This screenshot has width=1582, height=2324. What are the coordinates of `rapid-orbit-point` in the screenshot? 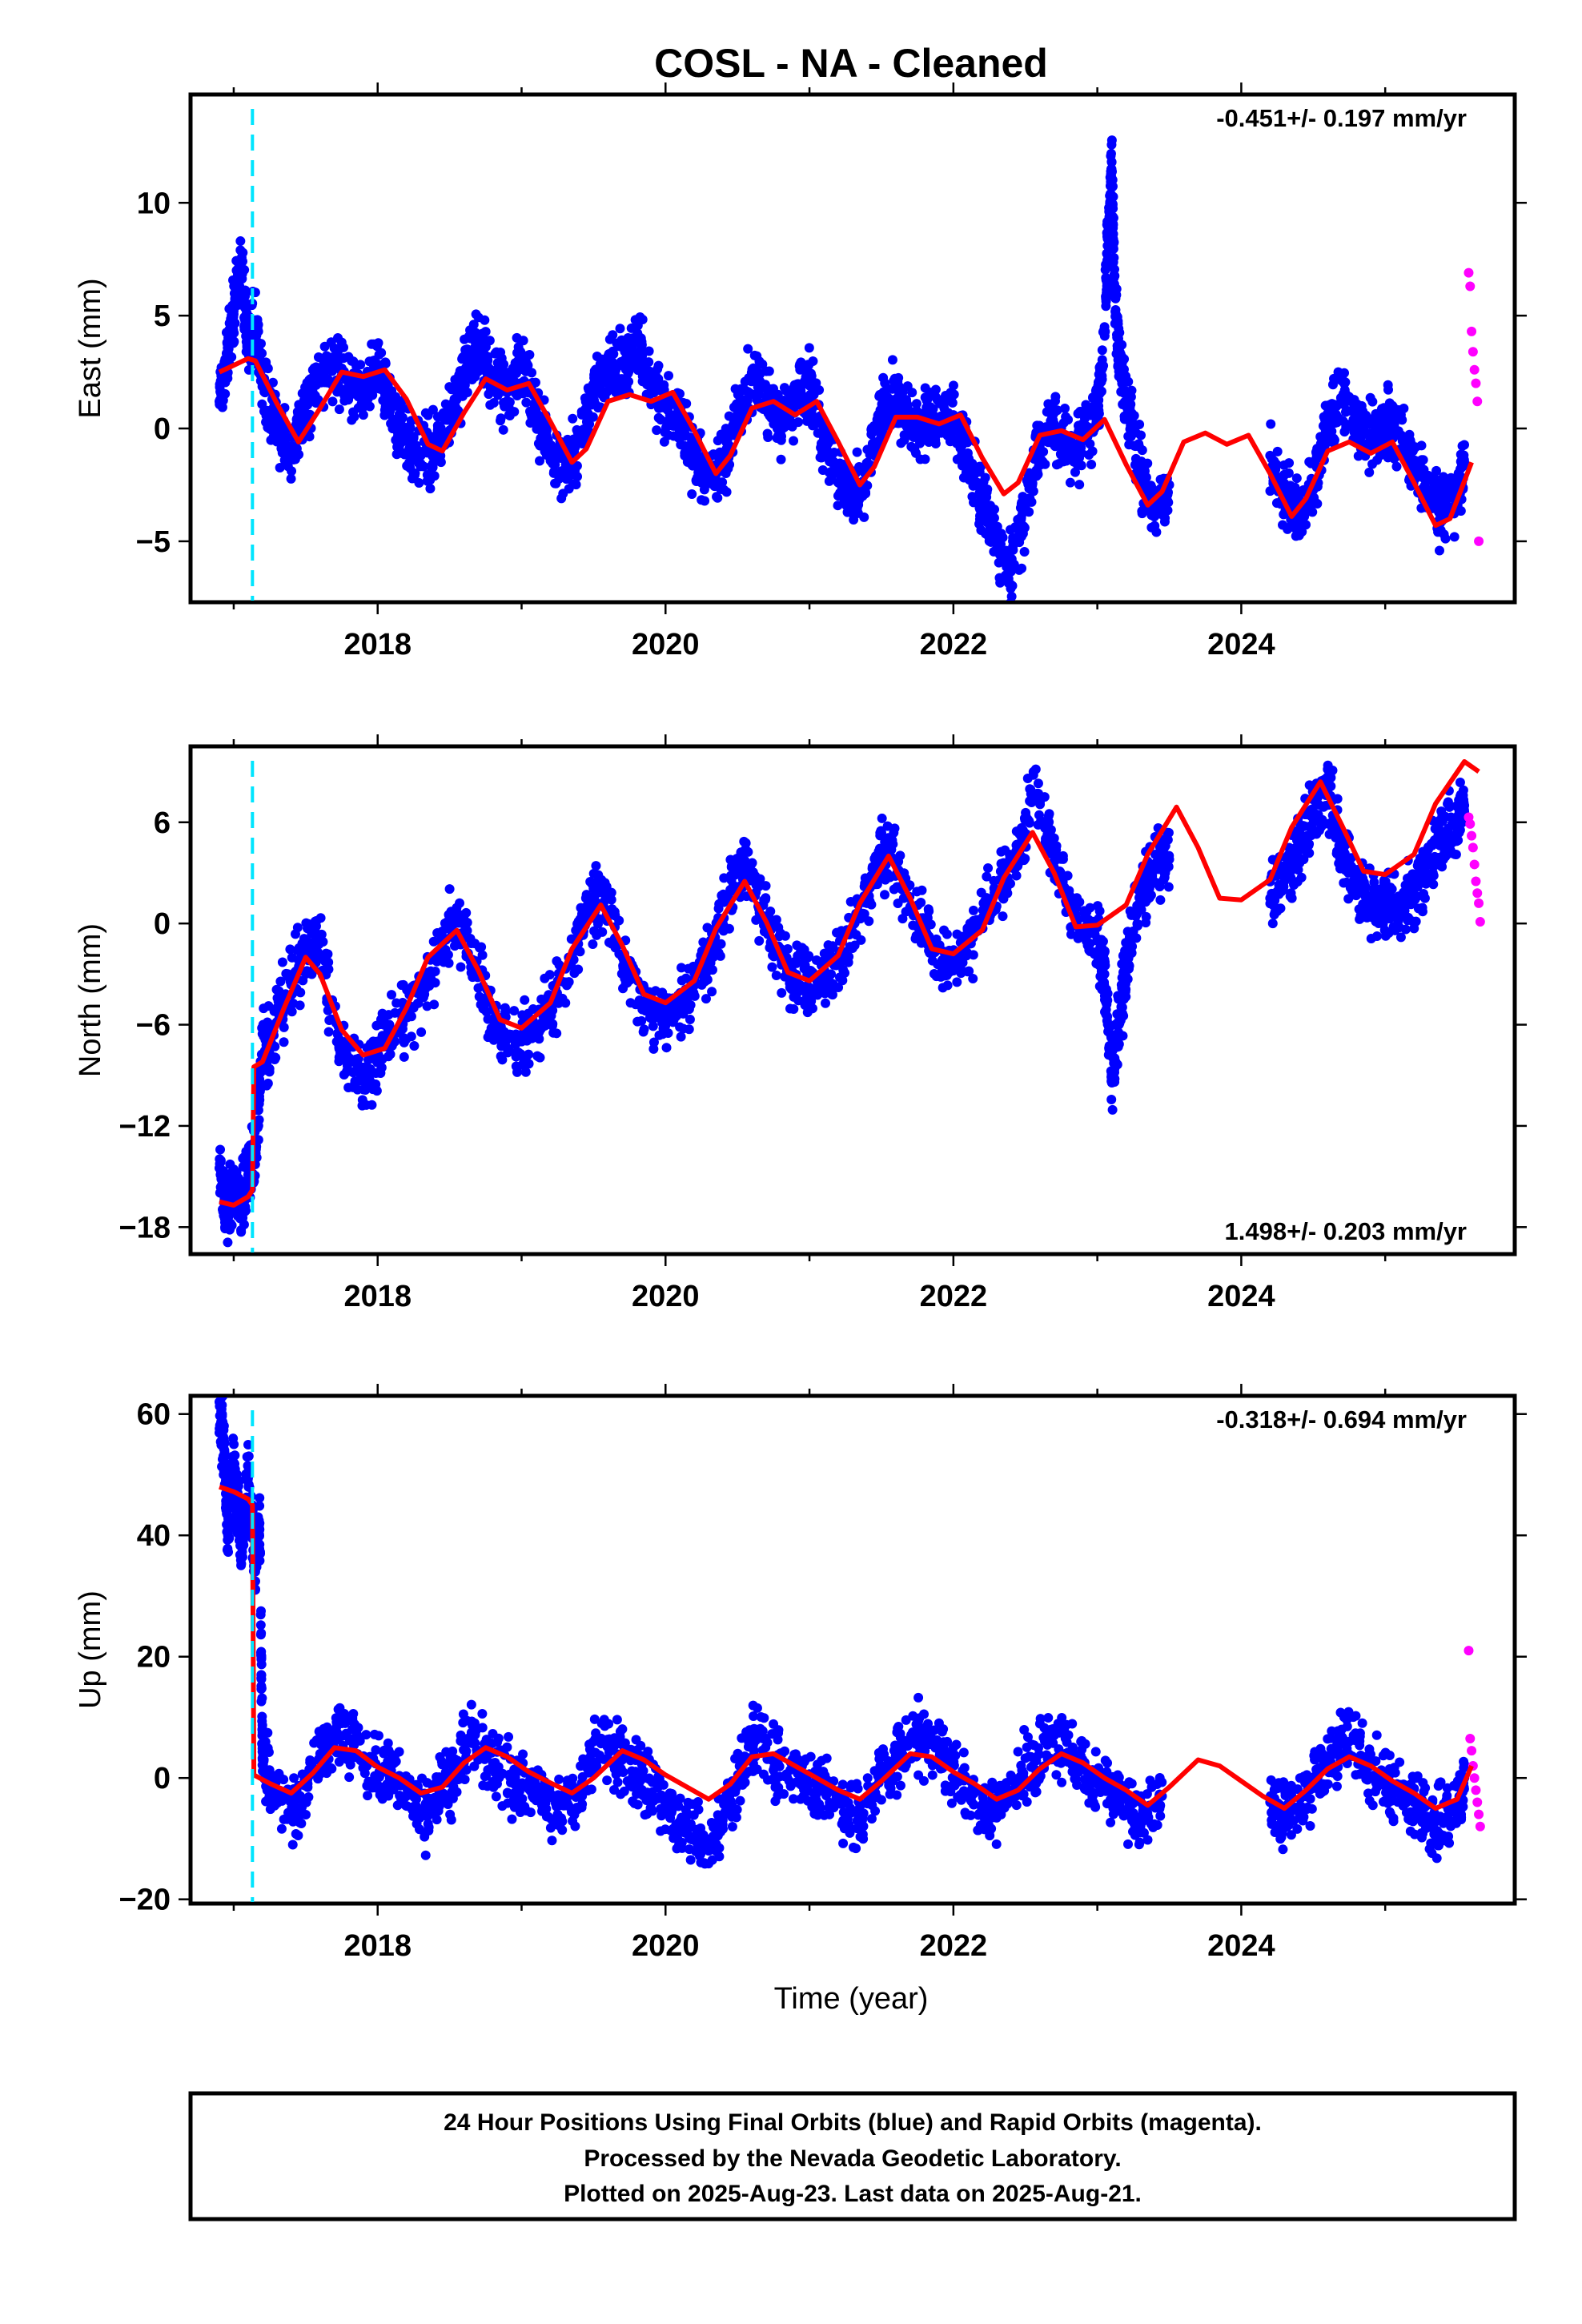 It's located at (1469, 272).